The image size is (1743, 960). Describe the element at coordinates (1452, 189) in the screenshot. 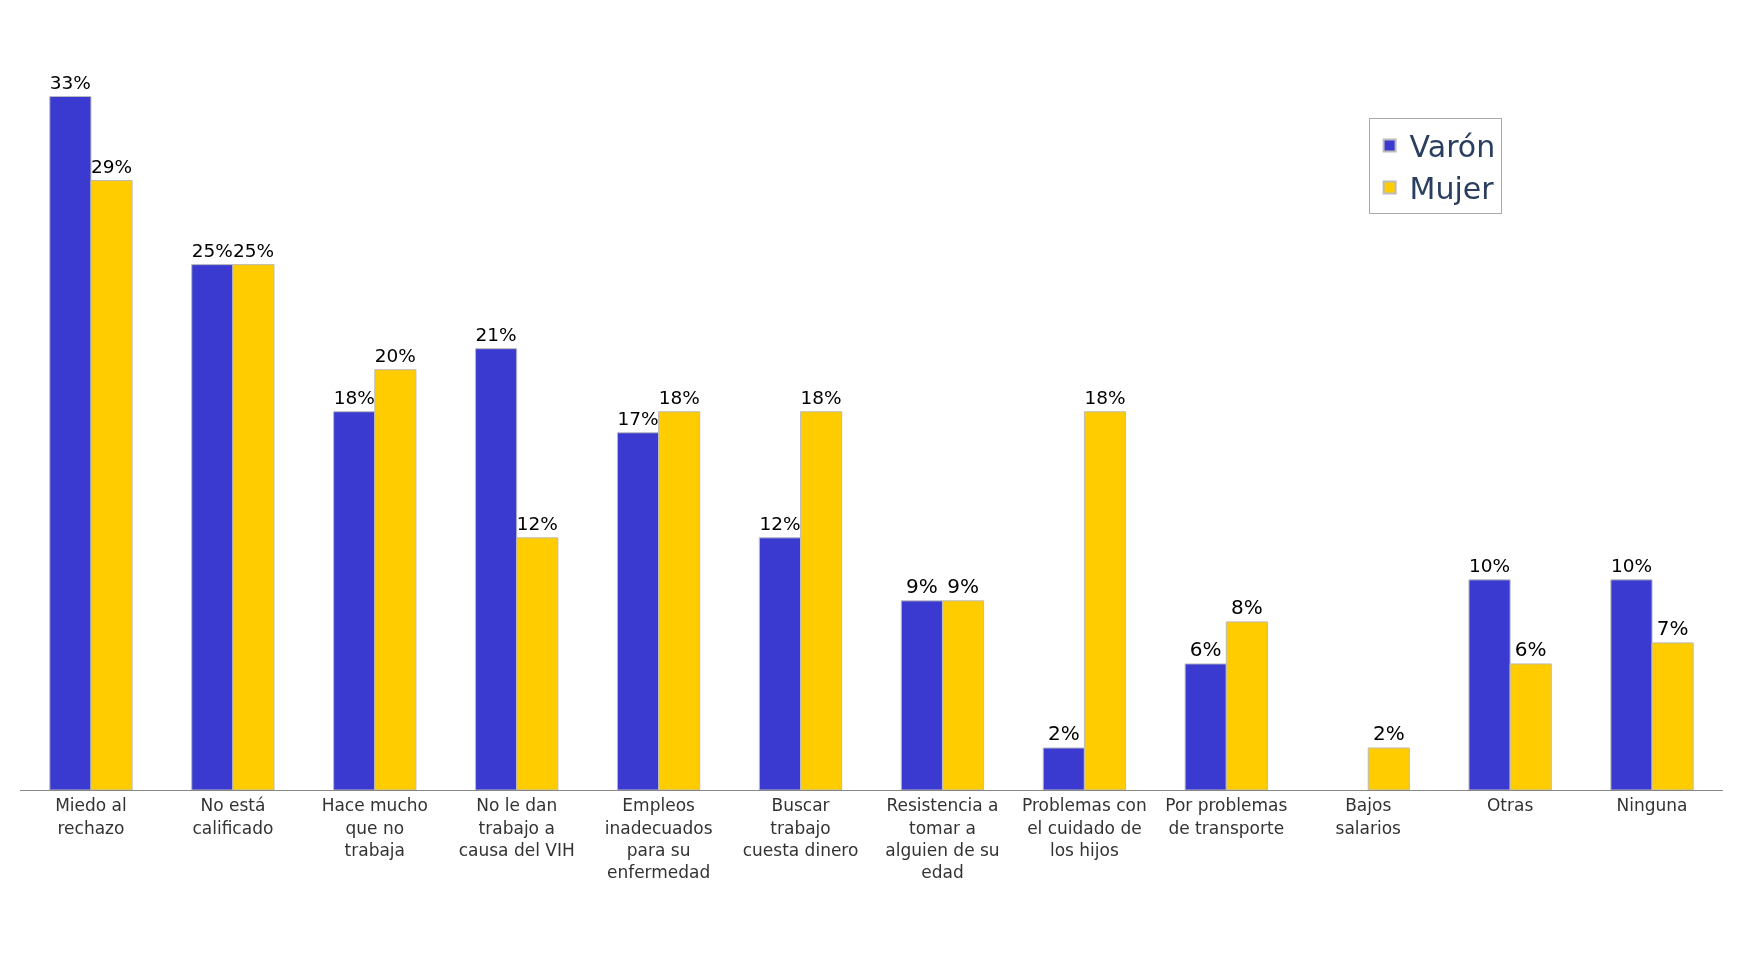

I see `legend-label: Mujer` at that location.